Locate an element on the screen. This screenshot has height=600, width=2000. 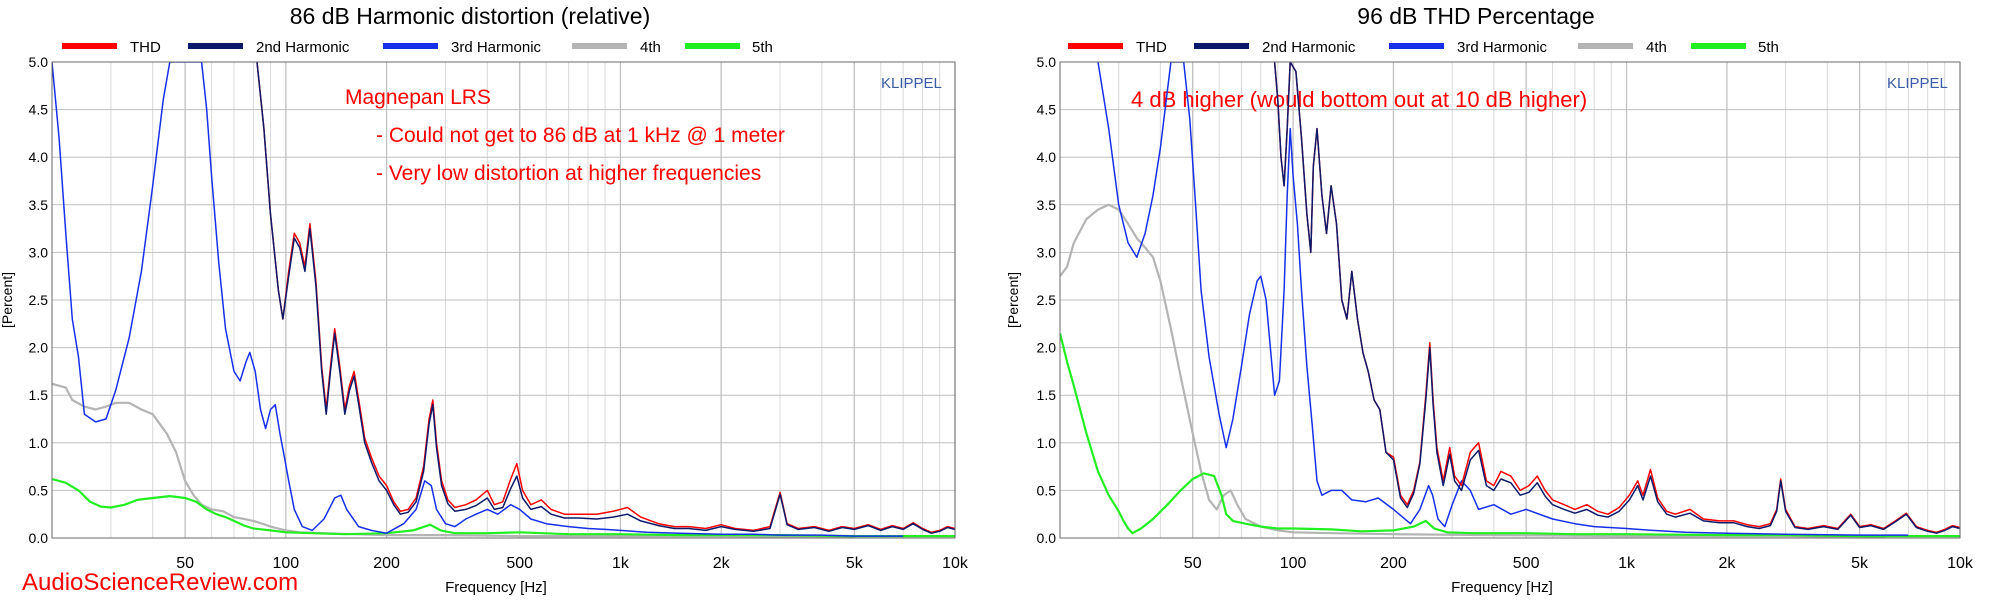
chart-title: 86 dB Harmonic distortion (relative) is located at coordinates (470, 16).